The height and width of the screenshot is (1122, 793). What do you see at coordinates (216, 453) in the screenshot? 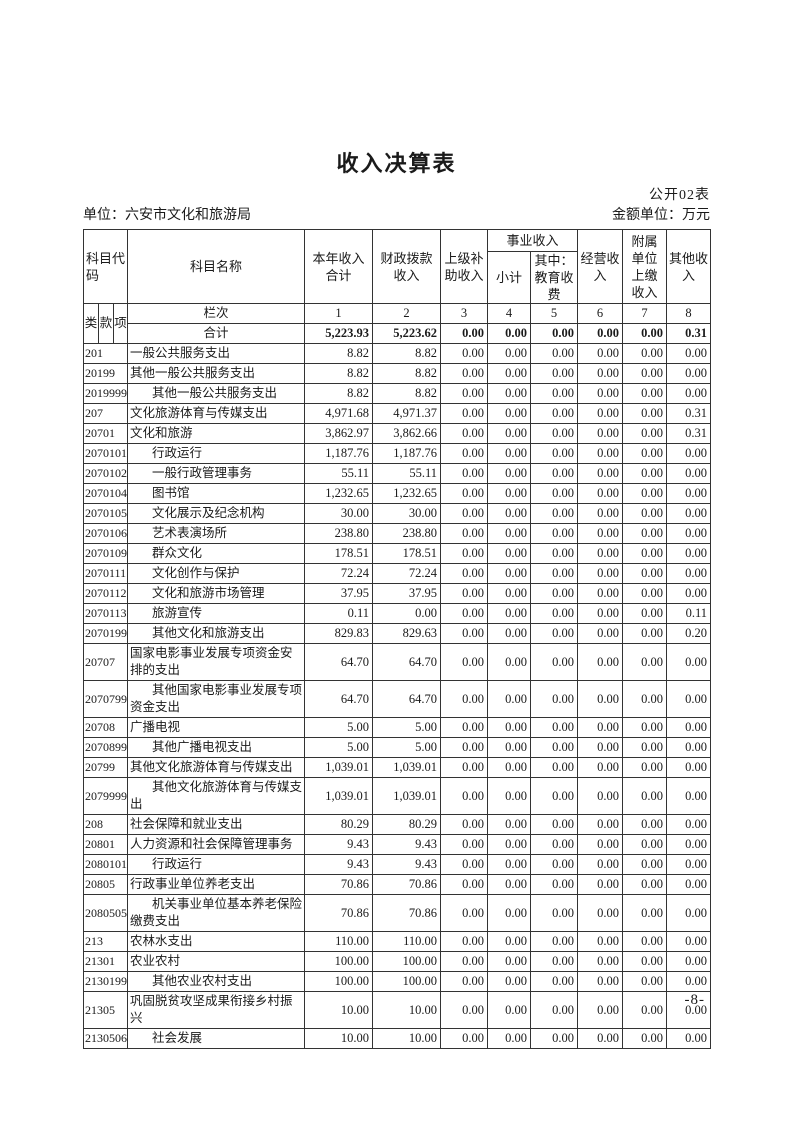
I see `subject-name-cell: 行政运行` at bounding box center [216, 453].